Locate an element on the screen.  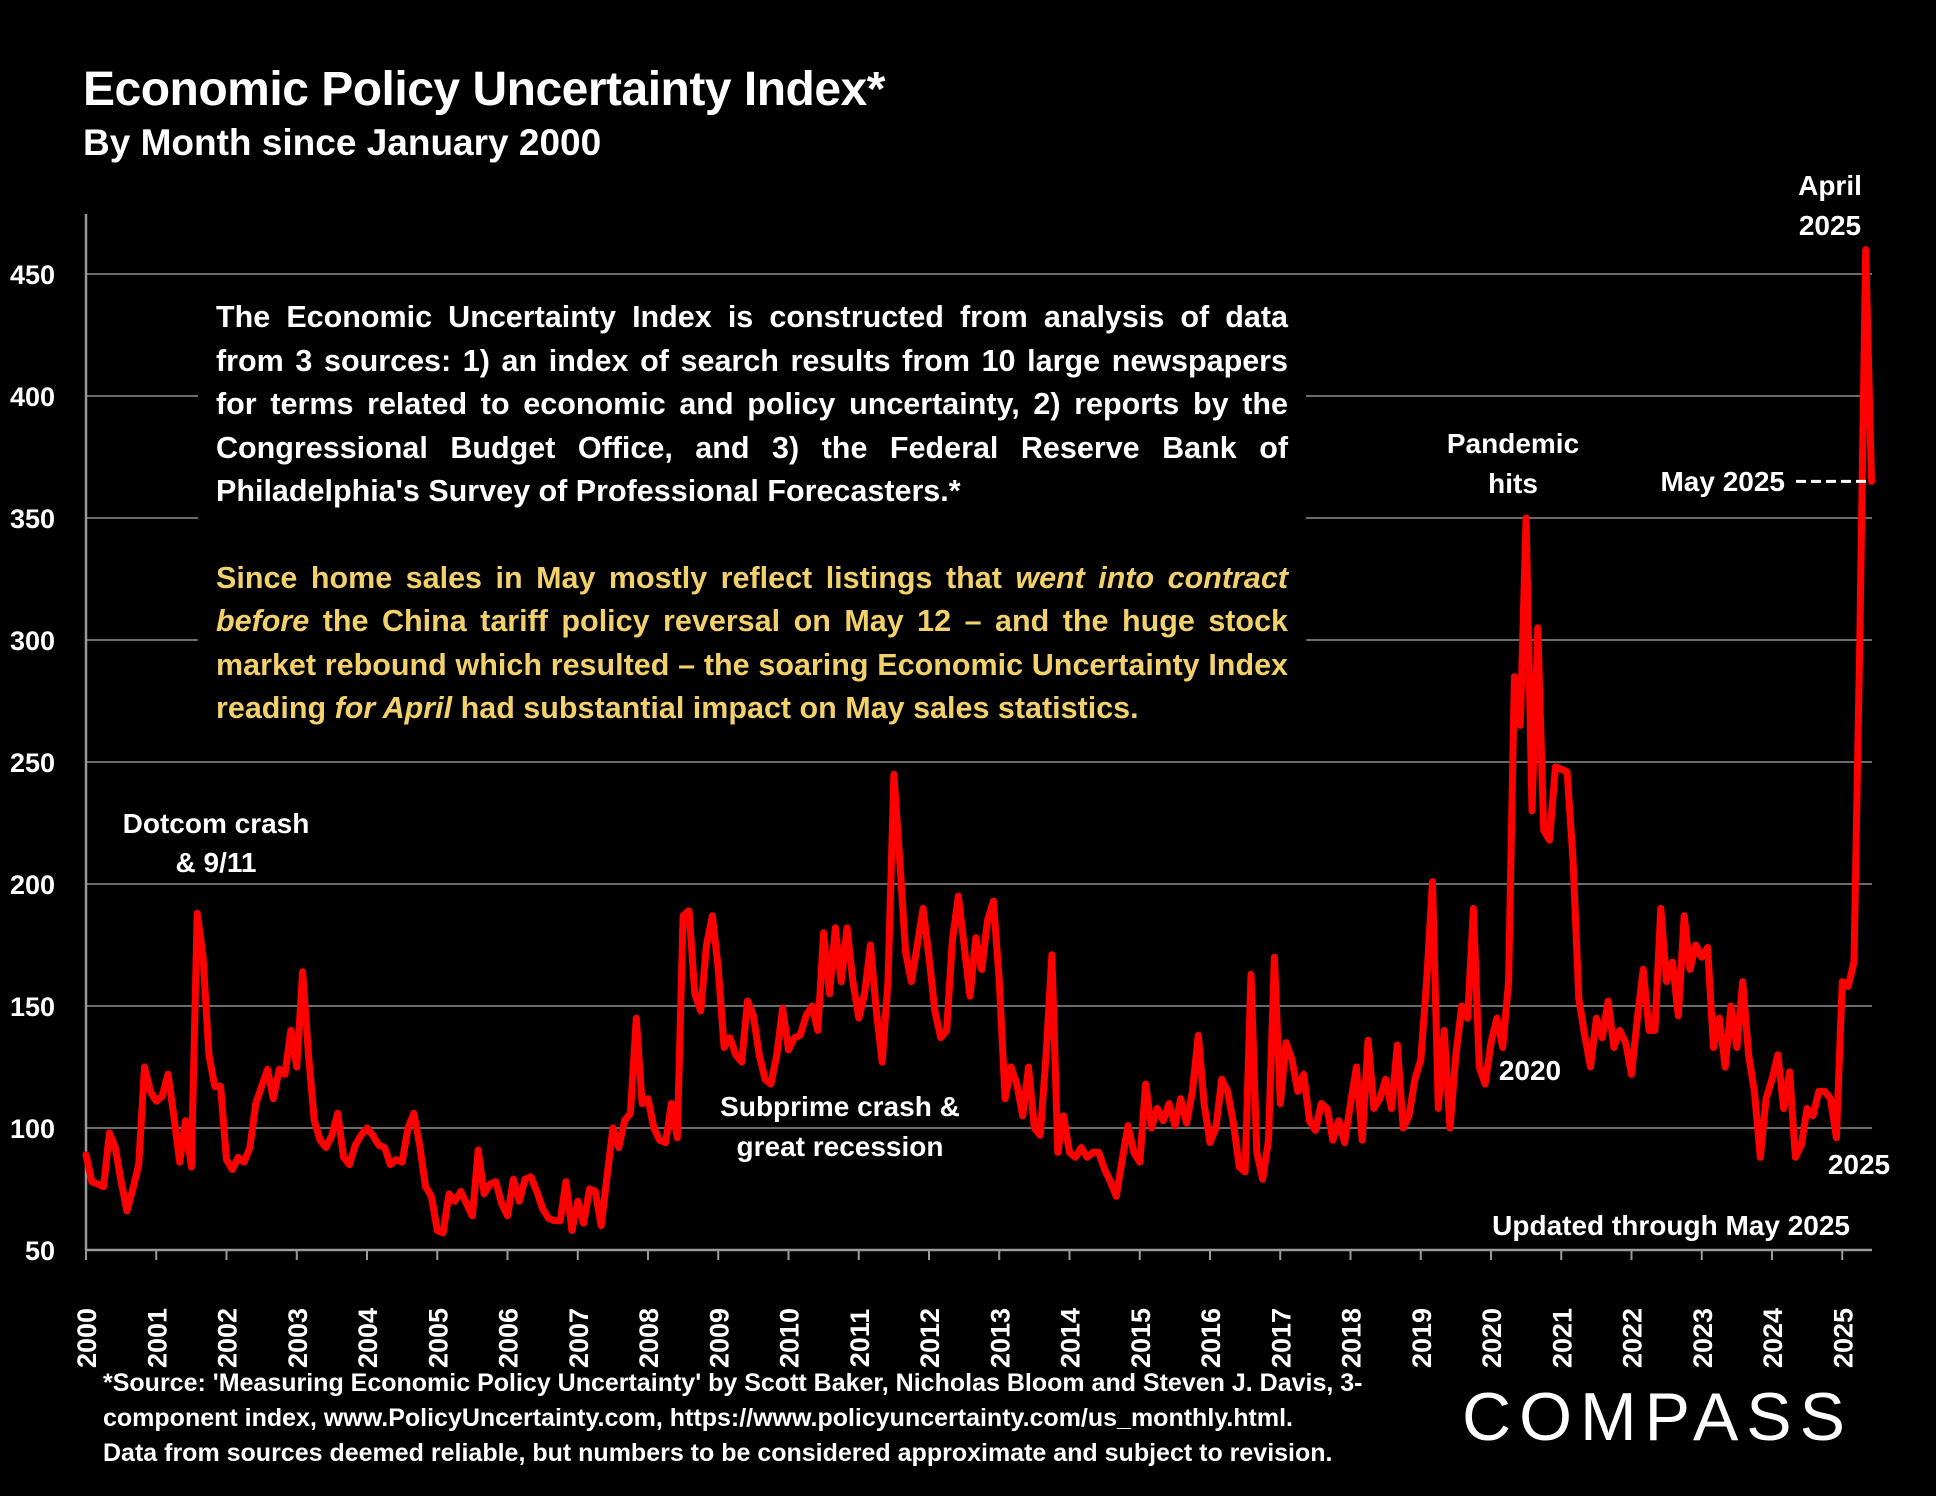
x-tick-label: 2002 is located at coordinates (228, 1338).